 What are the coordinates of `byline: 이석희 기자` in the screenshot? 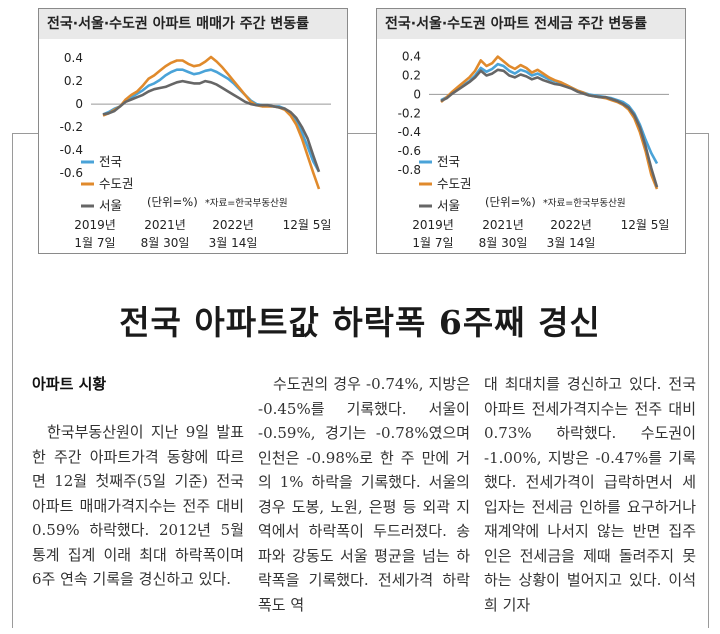 It's located at (590, 592).